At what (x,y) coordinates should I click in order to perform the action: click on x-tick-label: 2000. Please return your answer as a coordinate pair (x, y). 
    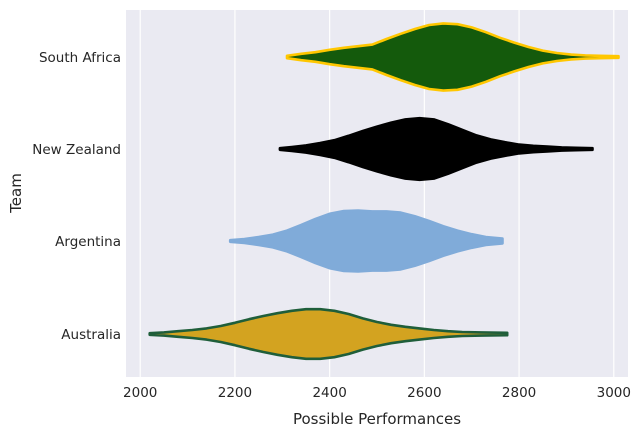
    Looking at the image, I should click on (140, 393).